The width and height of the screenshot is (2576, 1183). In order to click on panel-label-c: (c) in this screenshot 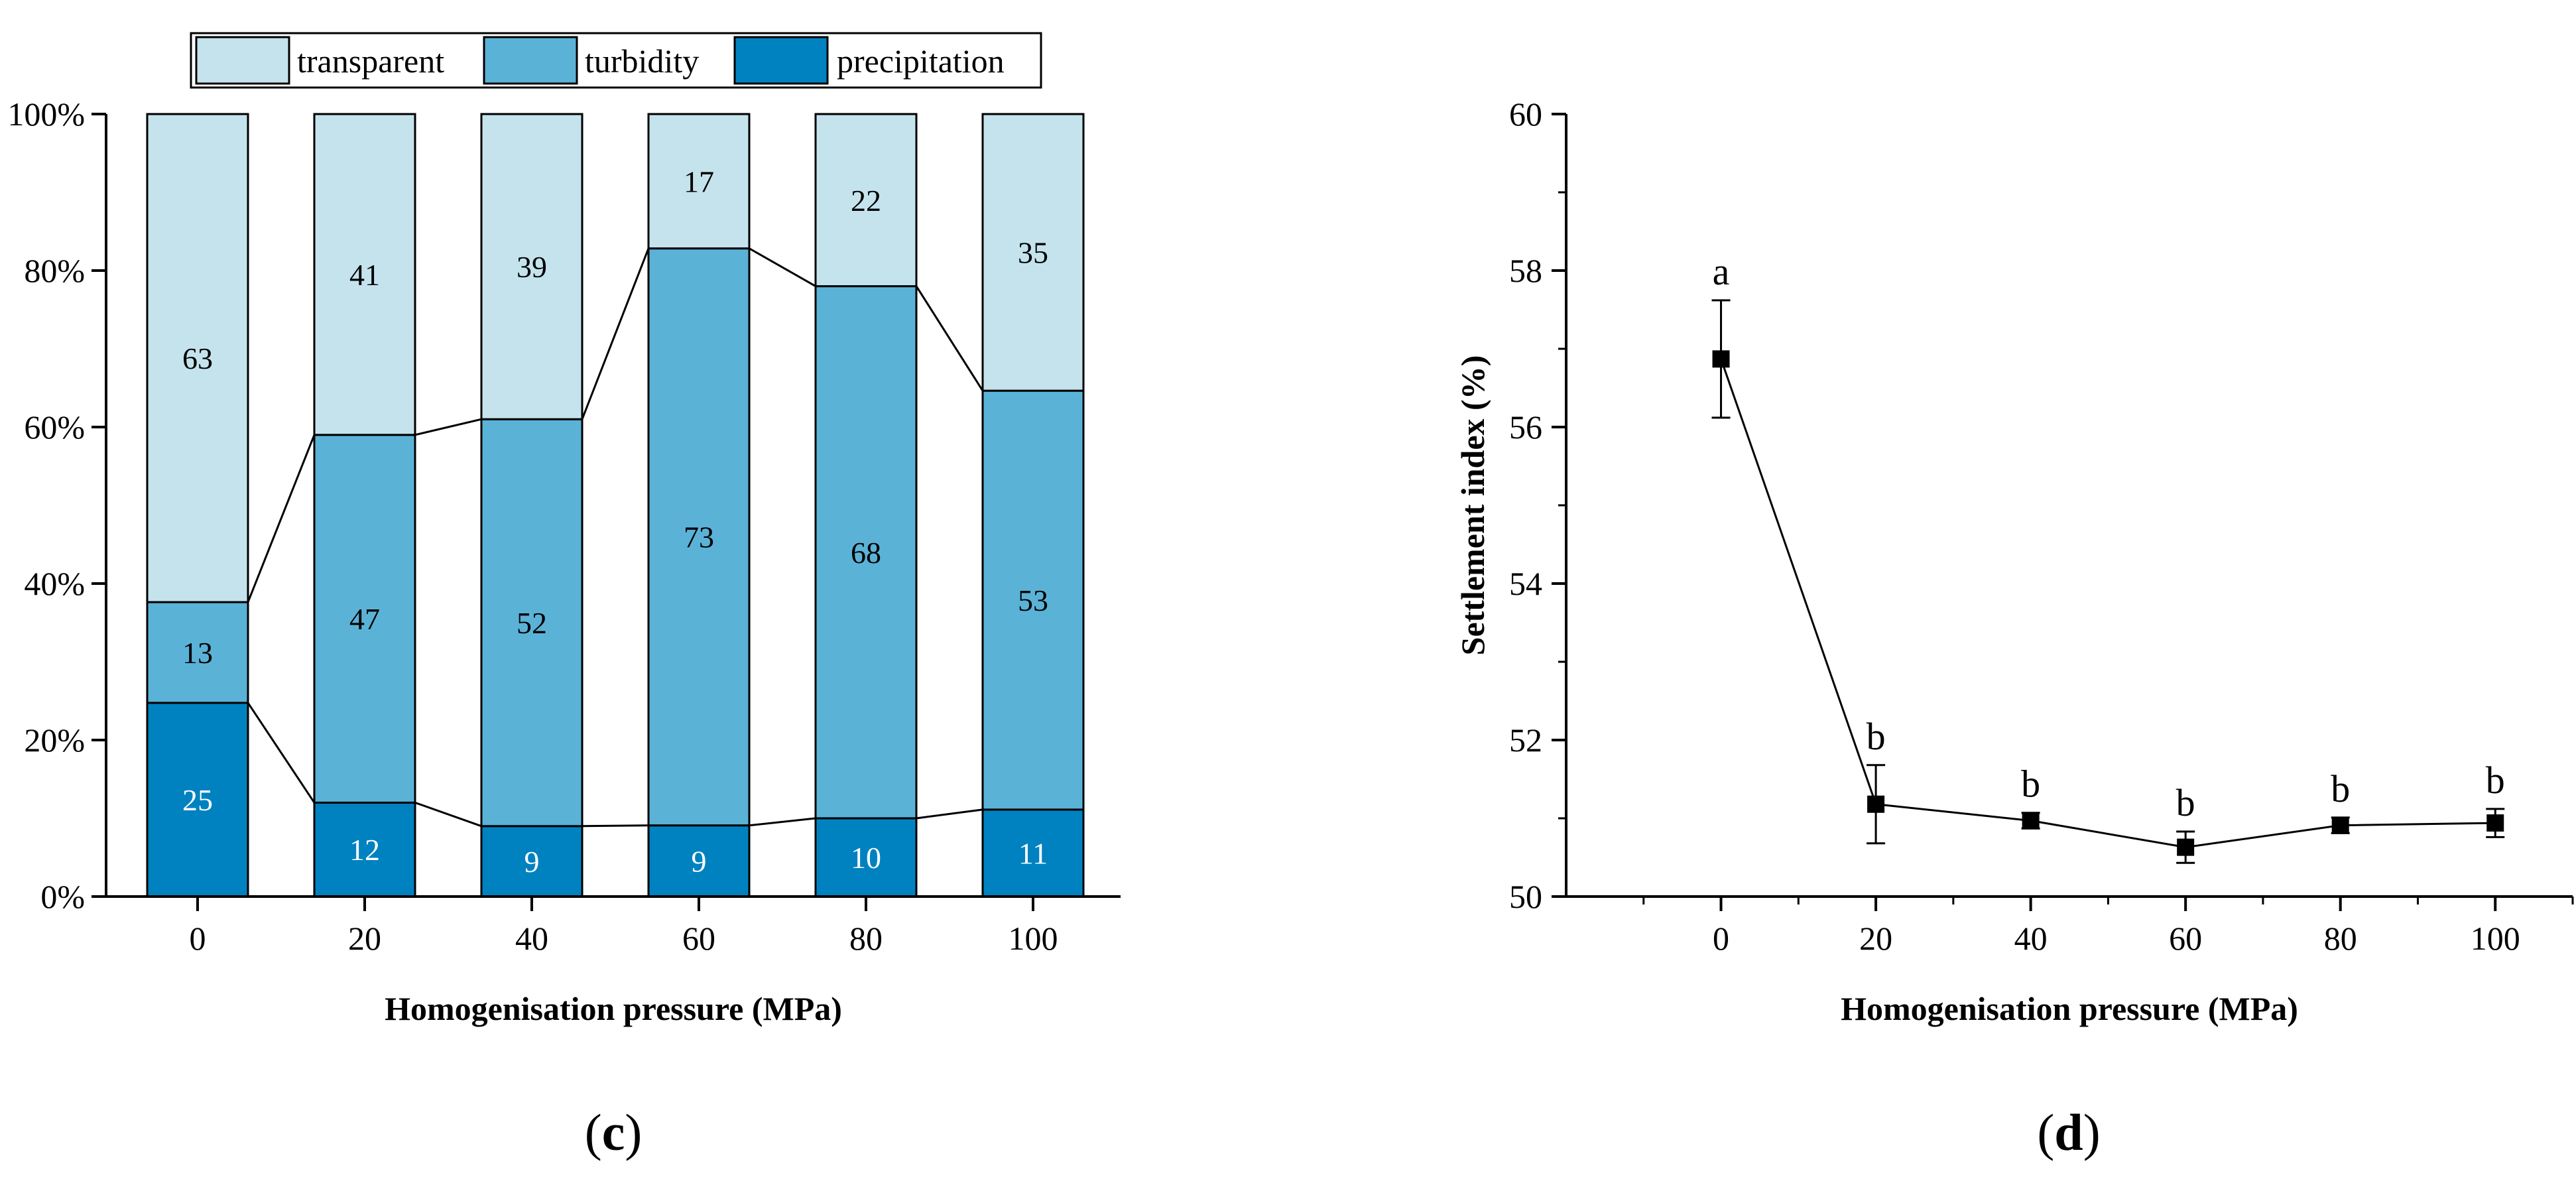, I will do `click(614, 1132)`.